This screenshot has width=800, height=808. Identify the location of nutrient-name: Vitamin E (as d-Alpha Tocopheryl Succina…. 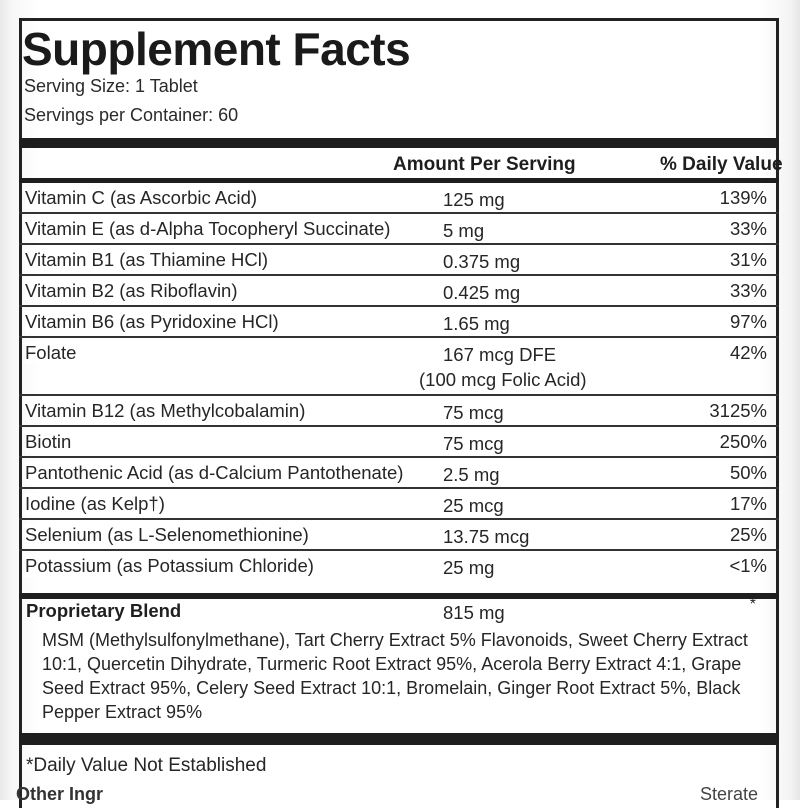
(210, 229).